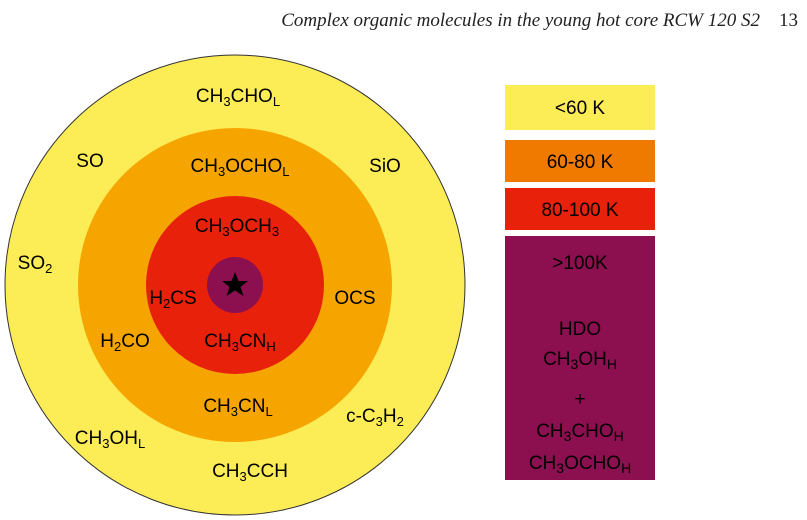  I want to click on molecule-label: CH3​OHL​, so click(110, 439).